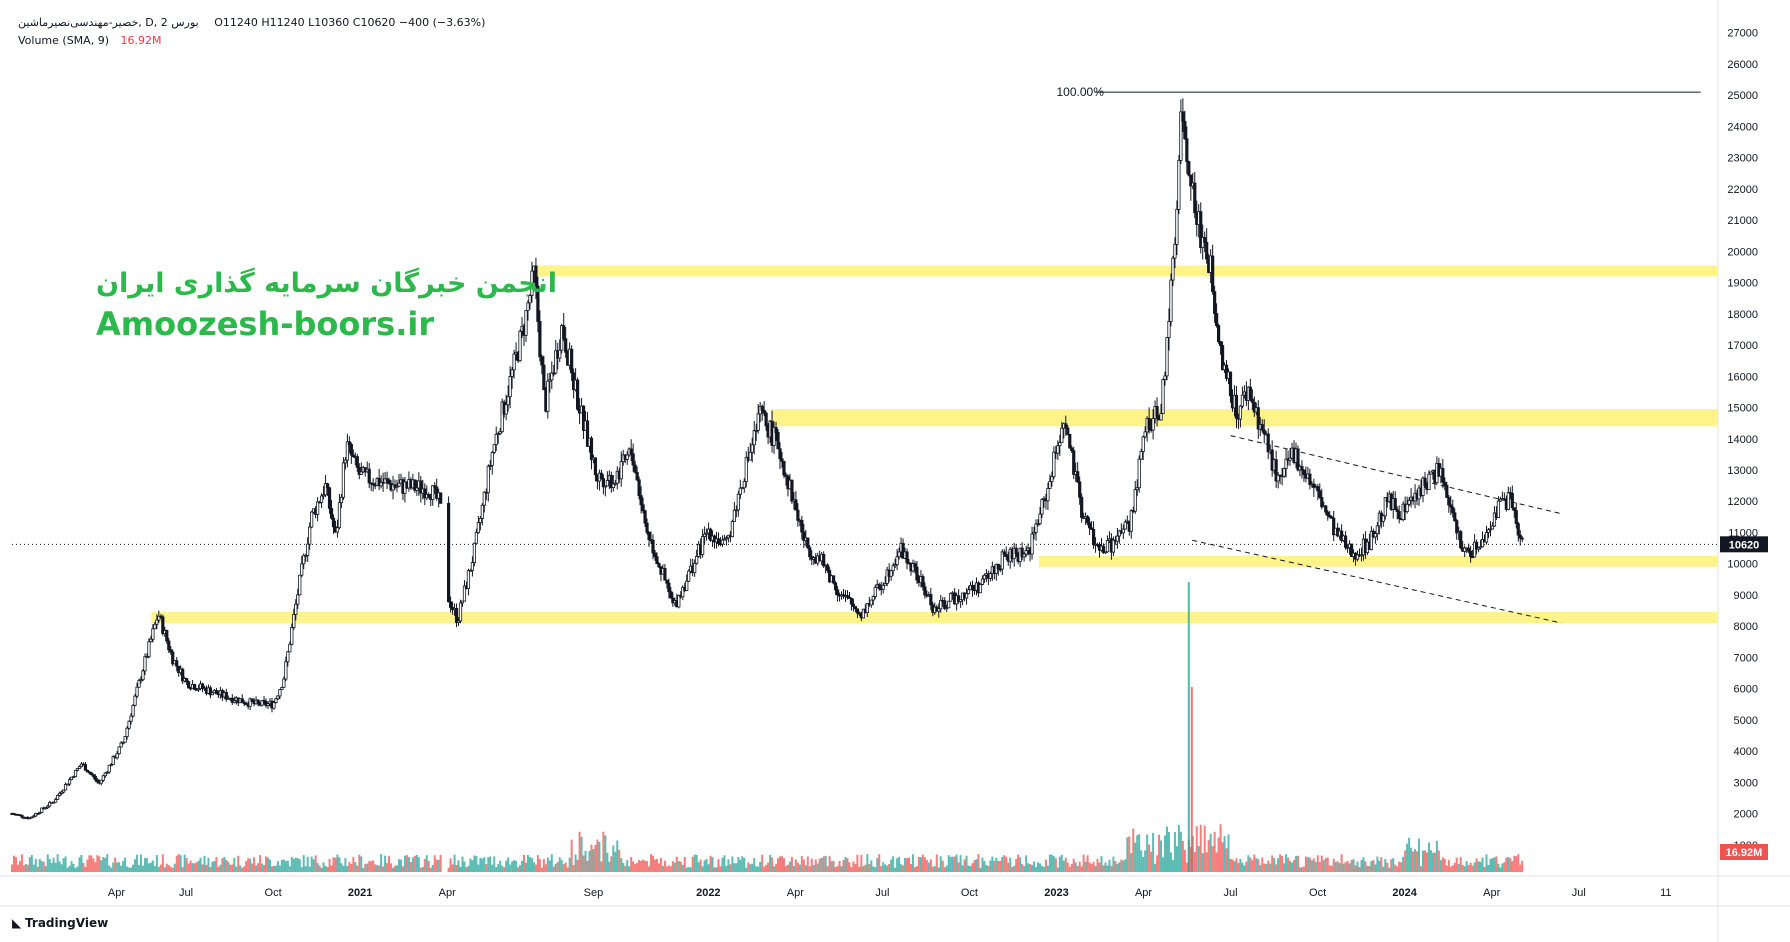 The width and height of the screenshot is (1790, 942). I want to click on y-tick-label: 3000, so click(1746, 783).